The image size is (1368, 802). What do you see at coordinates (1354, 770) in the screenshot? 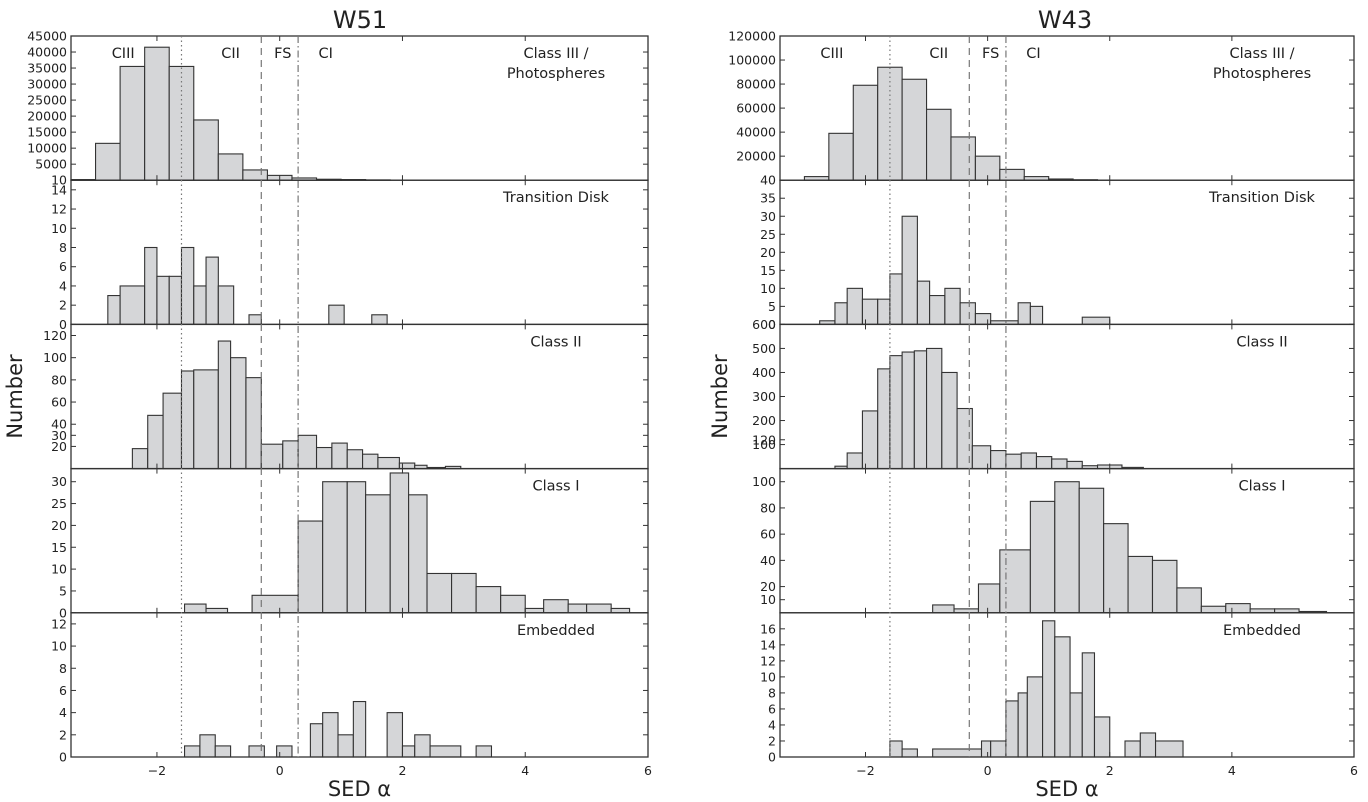
I see `x-tick-label: 6` at bounding box center [1354, 770].